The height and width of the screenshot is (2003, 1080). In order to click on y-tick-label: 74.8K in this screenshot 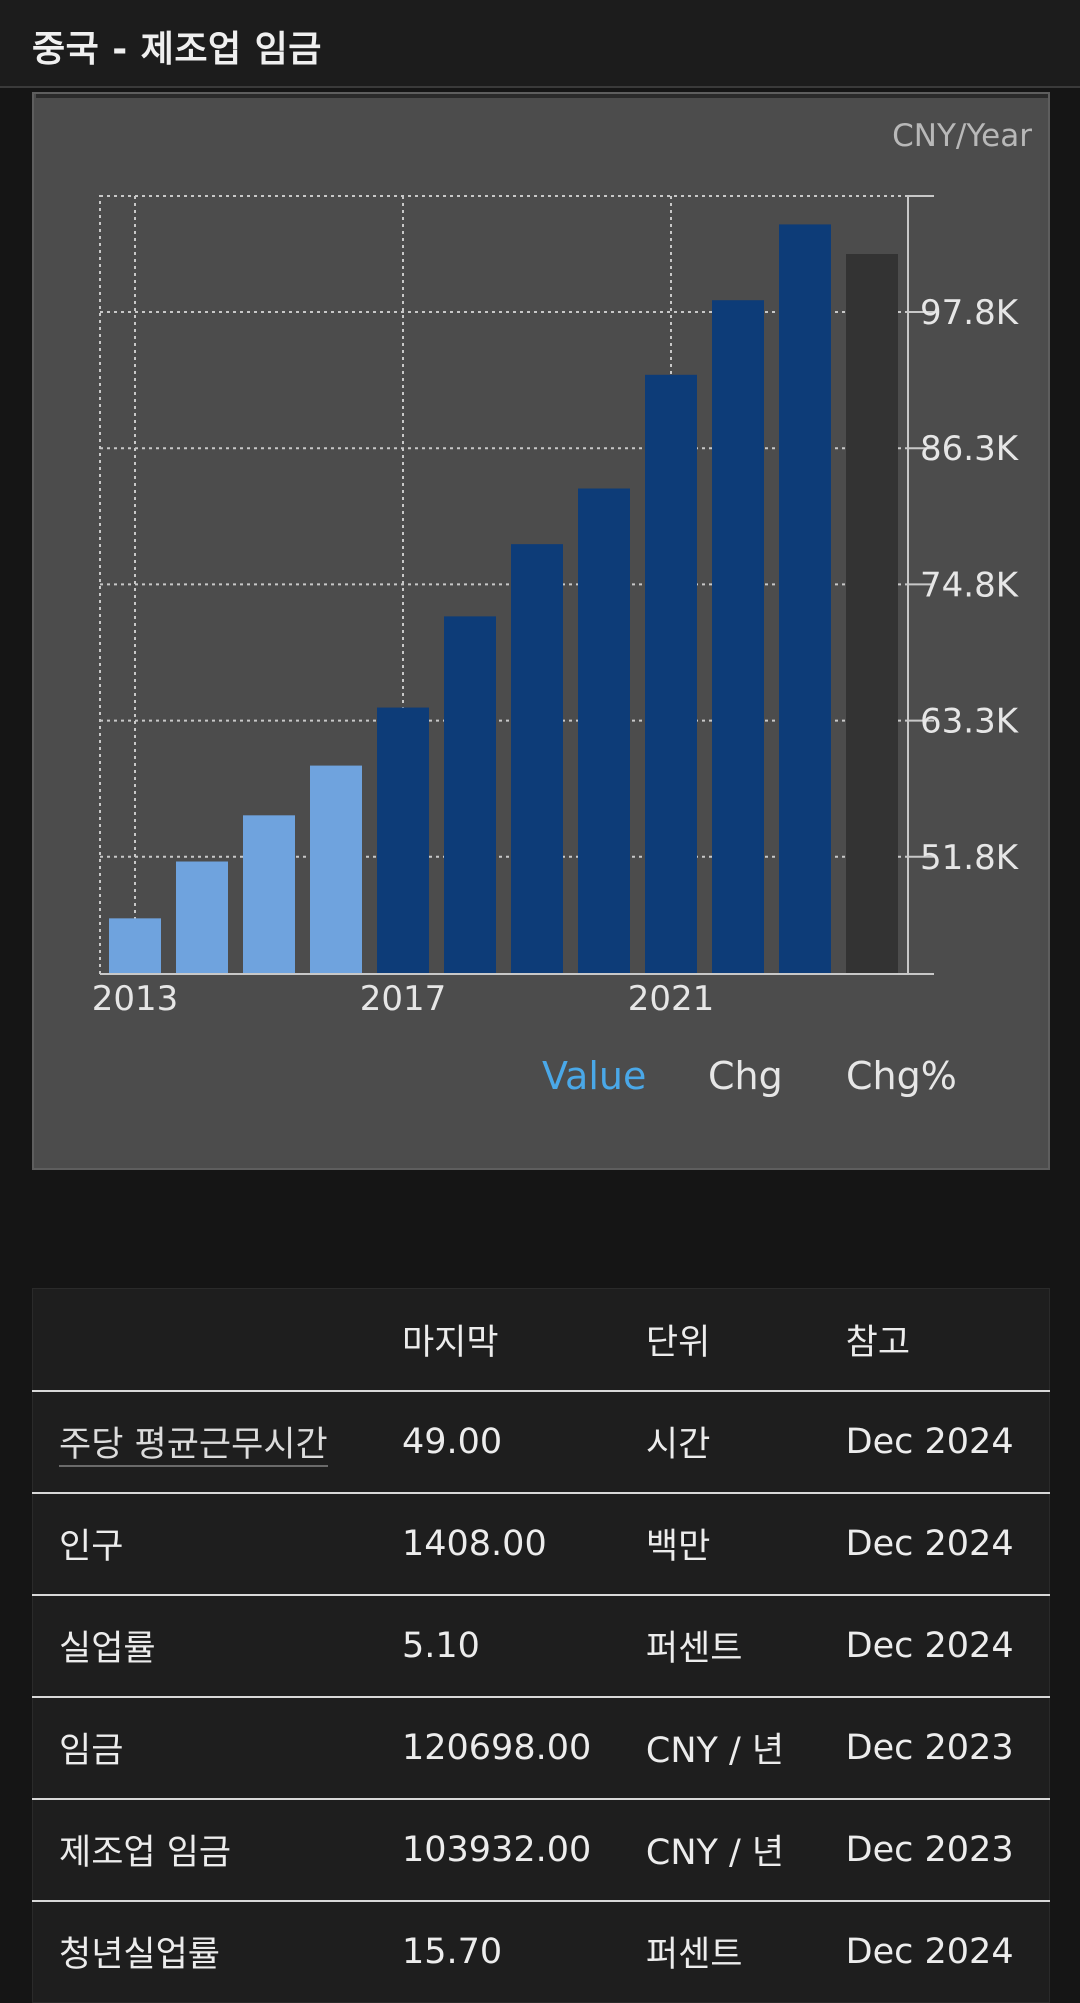, I will do `click(970, 585)`.